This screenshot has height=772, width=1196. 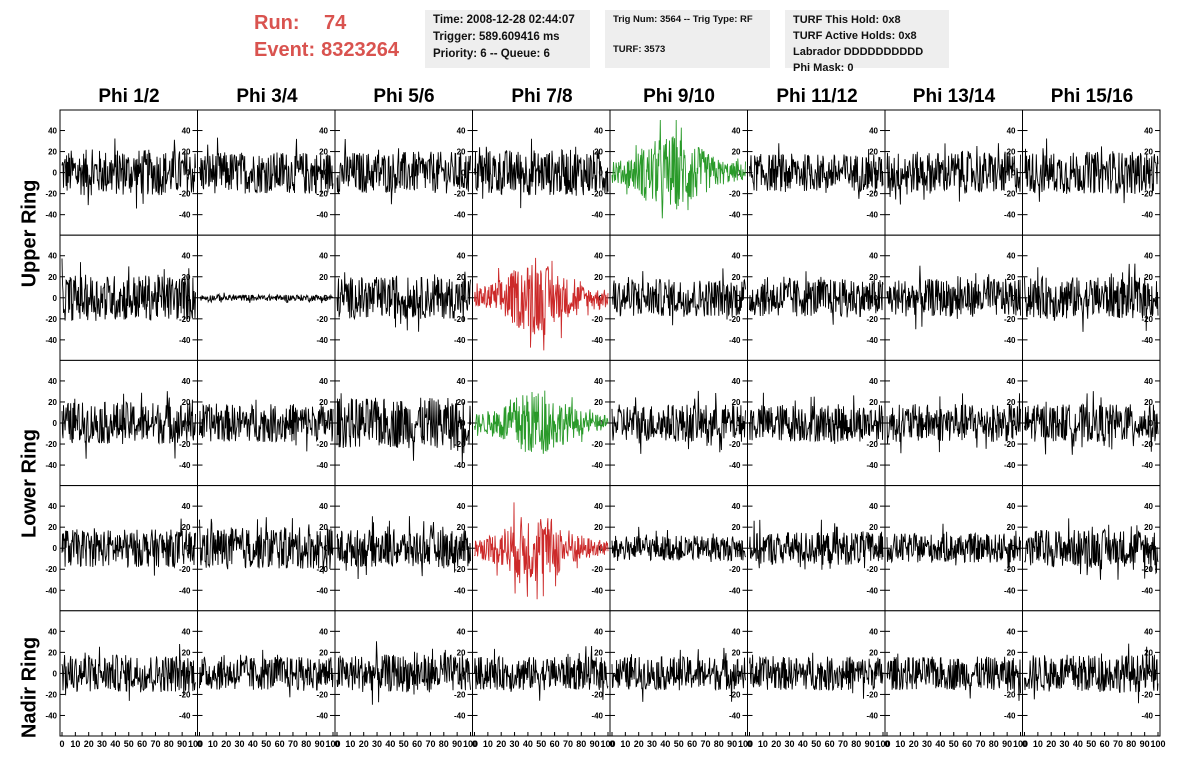 What do you see at coordinates (277, 23) in the screenshot?
I see `run-label: Run:` at bounding box center [277, 23].